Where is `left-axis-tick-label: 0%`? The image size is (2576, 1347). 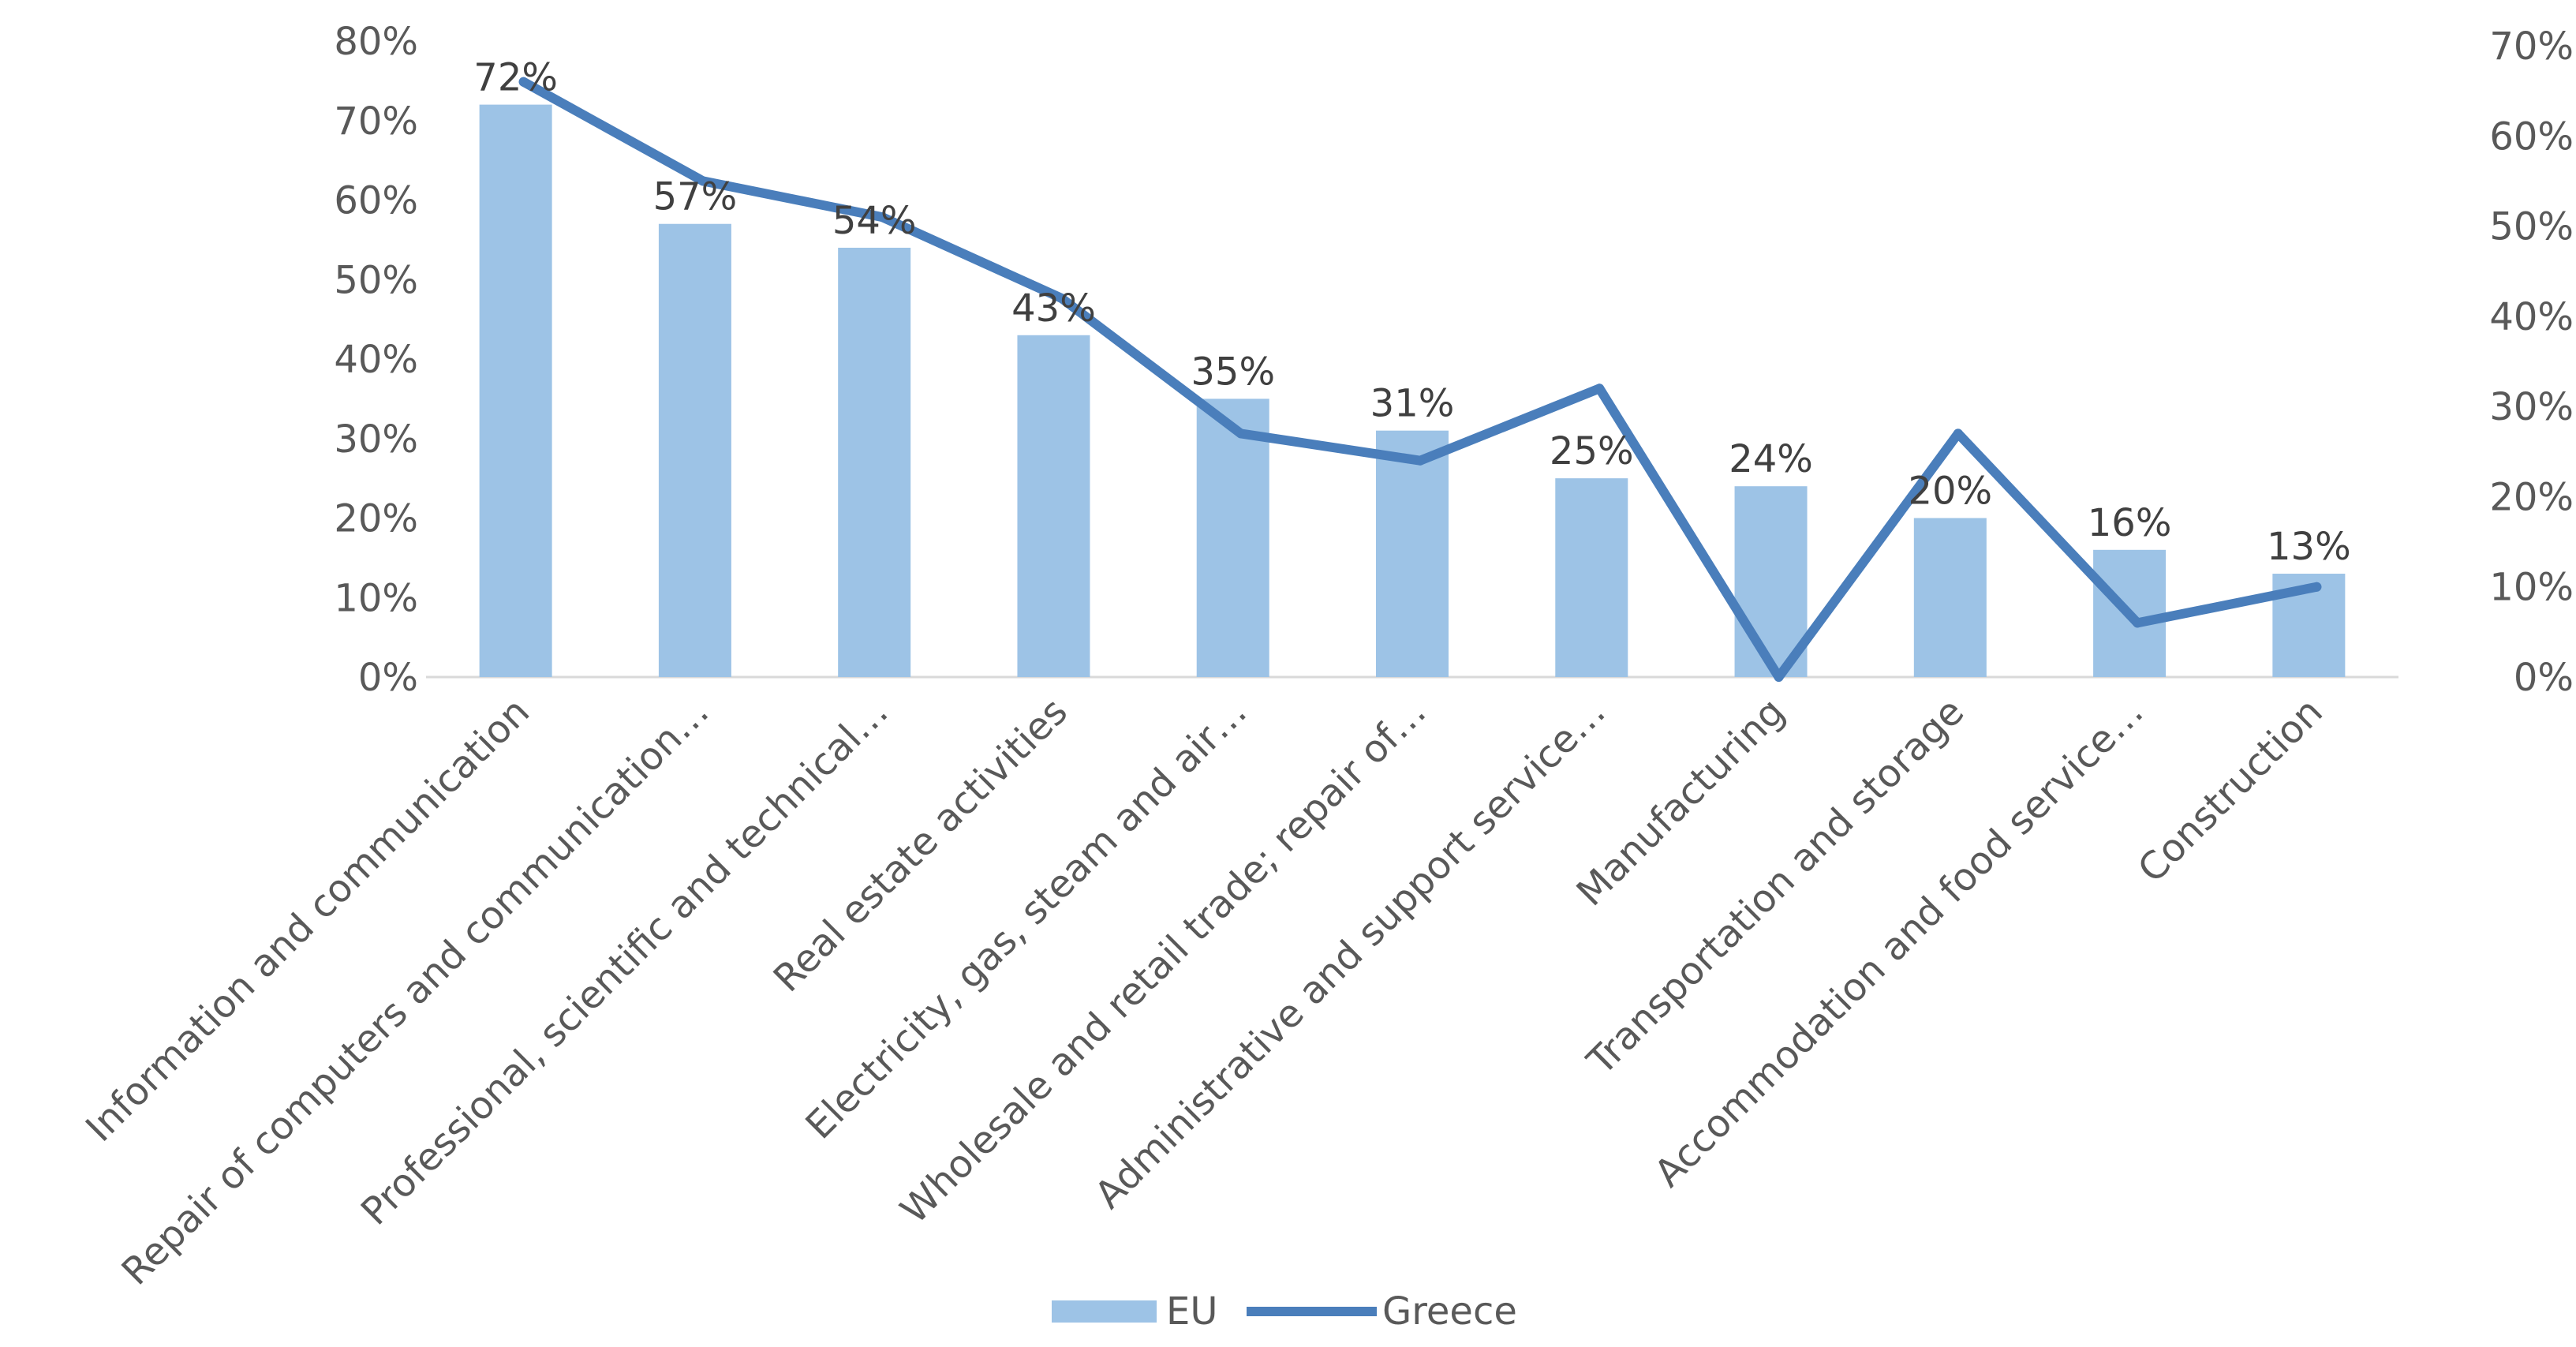 left-axis-tick-label: 0% is located at coordinates (388, 678).